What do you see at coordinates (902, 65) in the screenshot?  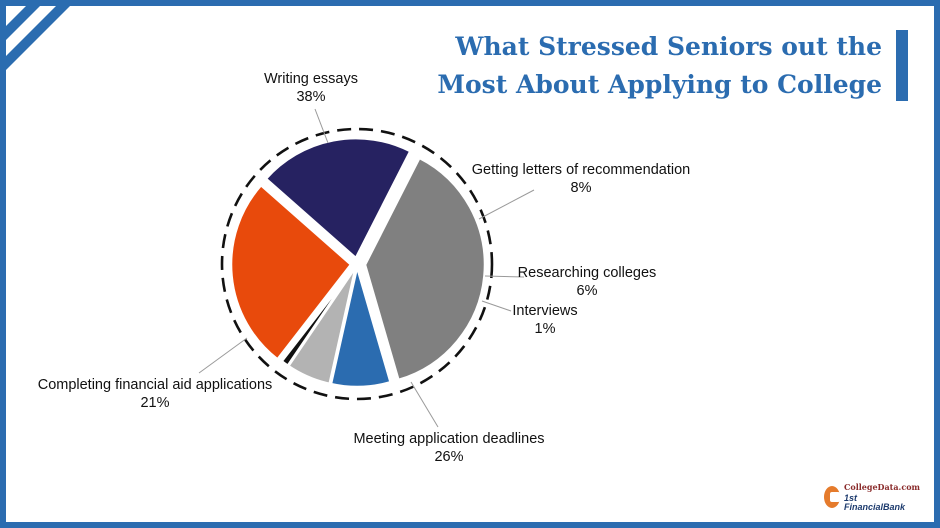 I see `title-accent-bar` at bounding box center [902, 65].